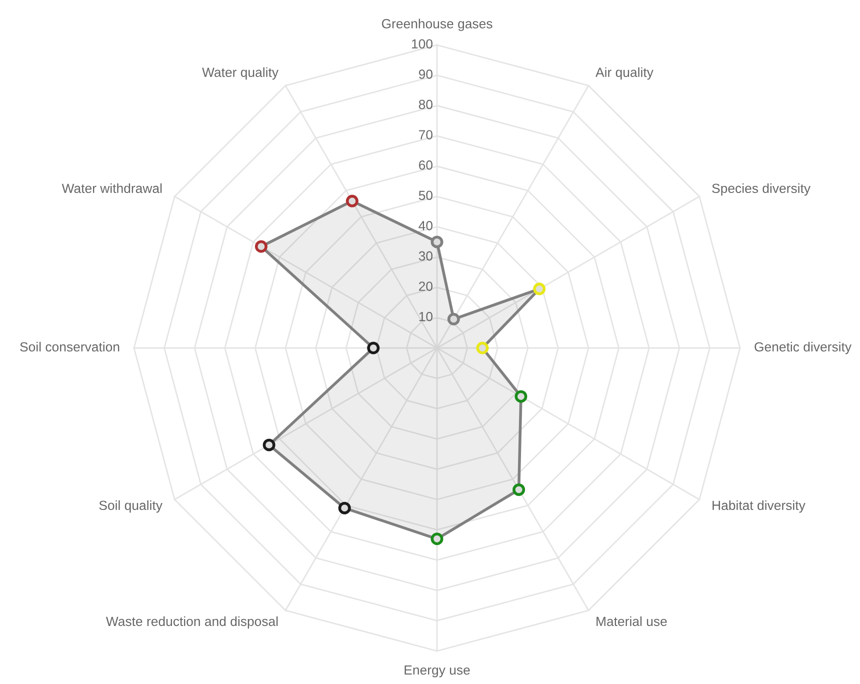 The height and width of the screenshot is (684, 860). Describe the element at coordinates (112, 188) in the screenshot. I see `spoke-label: Water withdrawal` at that location.